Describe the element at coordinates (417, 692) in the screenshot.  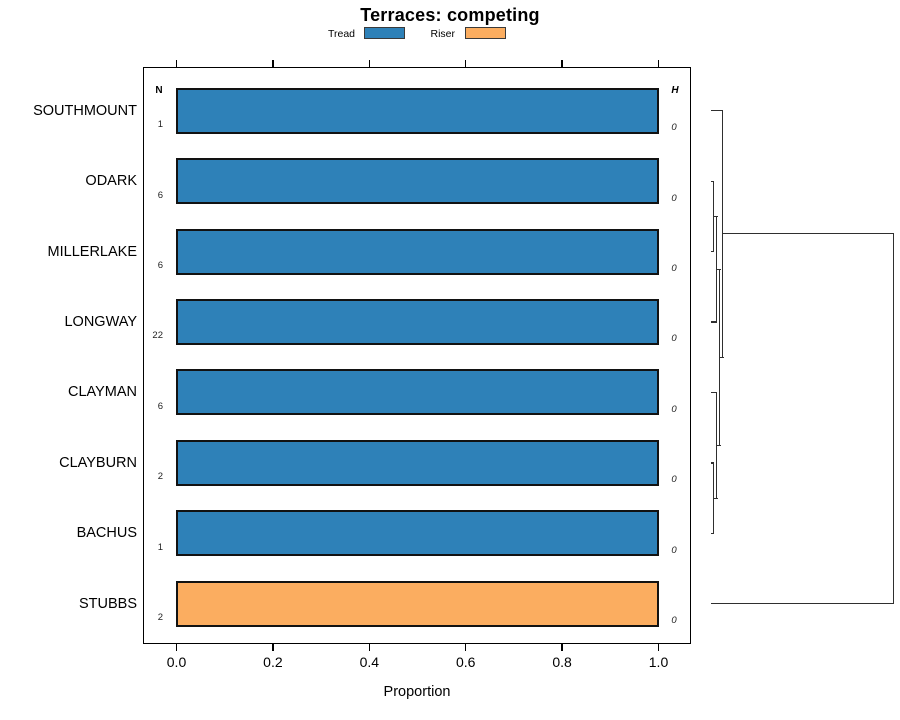
I see `x-axis-title: Proportion` at that location.